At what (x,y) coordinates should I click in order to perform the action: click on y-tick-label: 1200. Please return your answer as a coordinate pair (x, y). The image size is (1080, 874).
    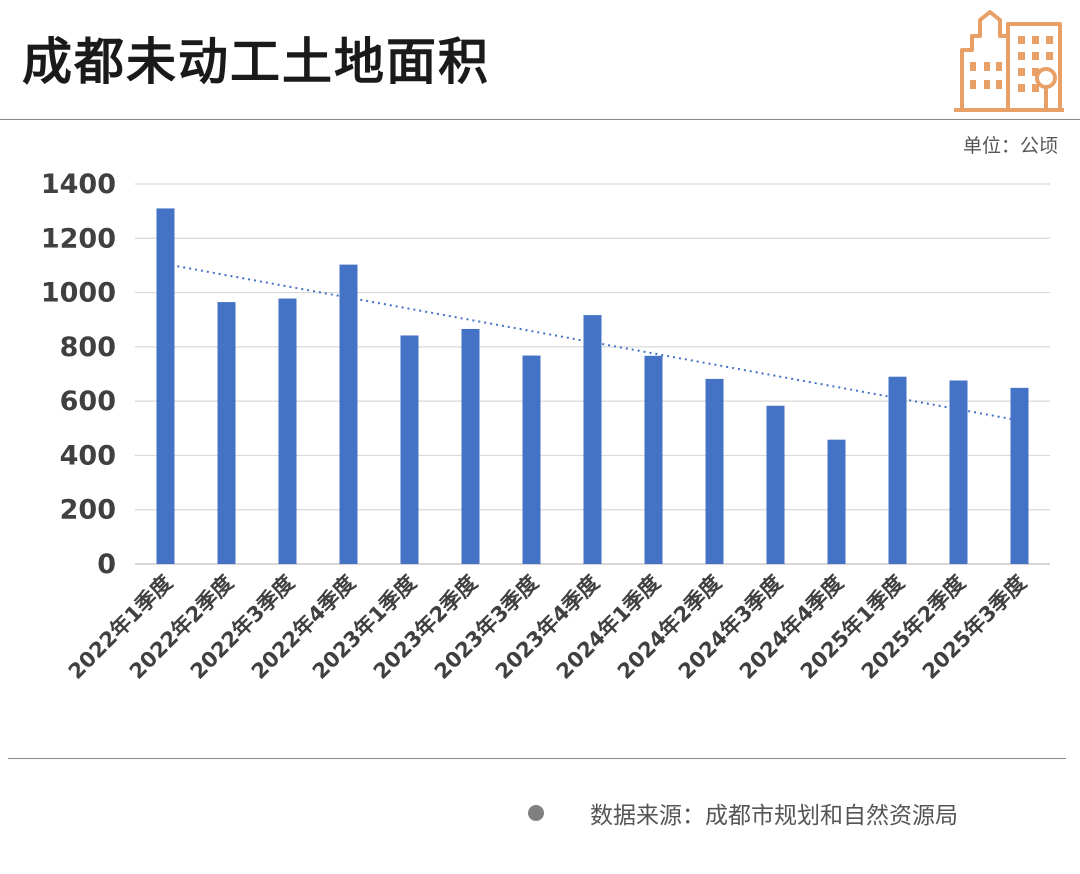
    Looking at the image, I should click on (78, 238).